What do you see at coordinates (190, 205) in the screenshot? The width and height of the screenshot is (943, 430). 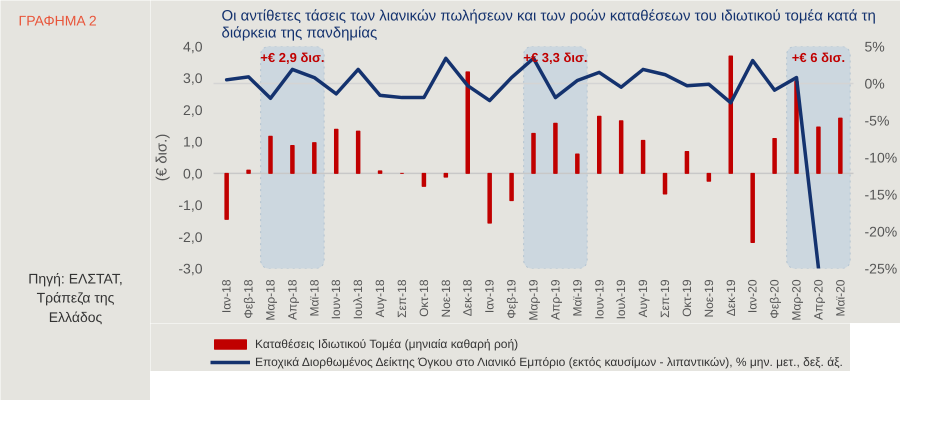 I see `y-tick-label: -1,0` at bounding box center [190, 205].